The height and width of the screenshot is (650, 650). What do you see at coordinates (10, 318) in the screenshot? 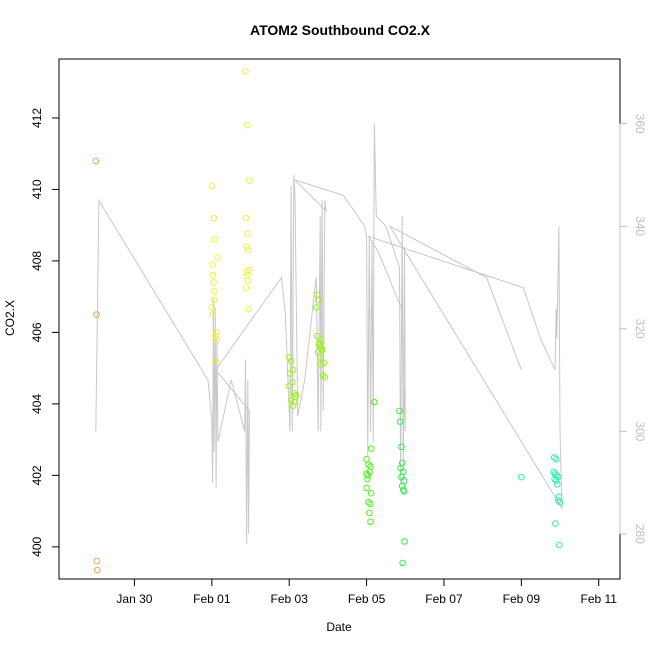
I see `y-axis-label: CO2.X` at bounding box center [10, 318].